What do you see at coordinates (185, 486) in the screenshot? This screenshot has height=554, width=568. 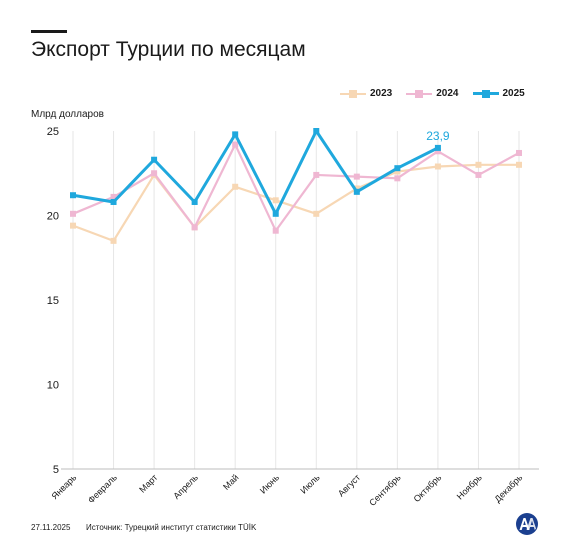 I see `x-tick-label-3: Апрель` at bounding box center [185, 486].